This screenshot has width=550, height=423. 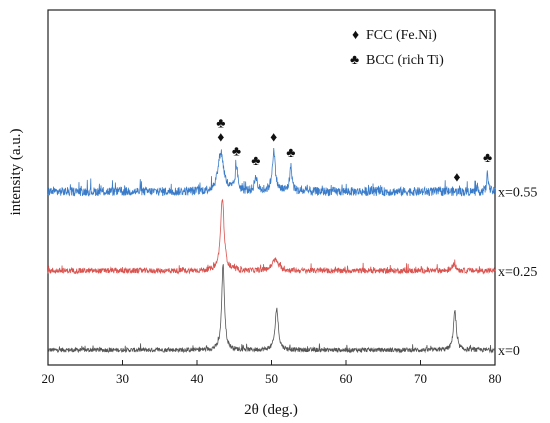 What do you see at coordinates (397, 48) in the screenshot?
I see `legend: ♦ FCC (Fe.Ni) ♣ BCC (rich Ti)` at bounding box center [397, 48].